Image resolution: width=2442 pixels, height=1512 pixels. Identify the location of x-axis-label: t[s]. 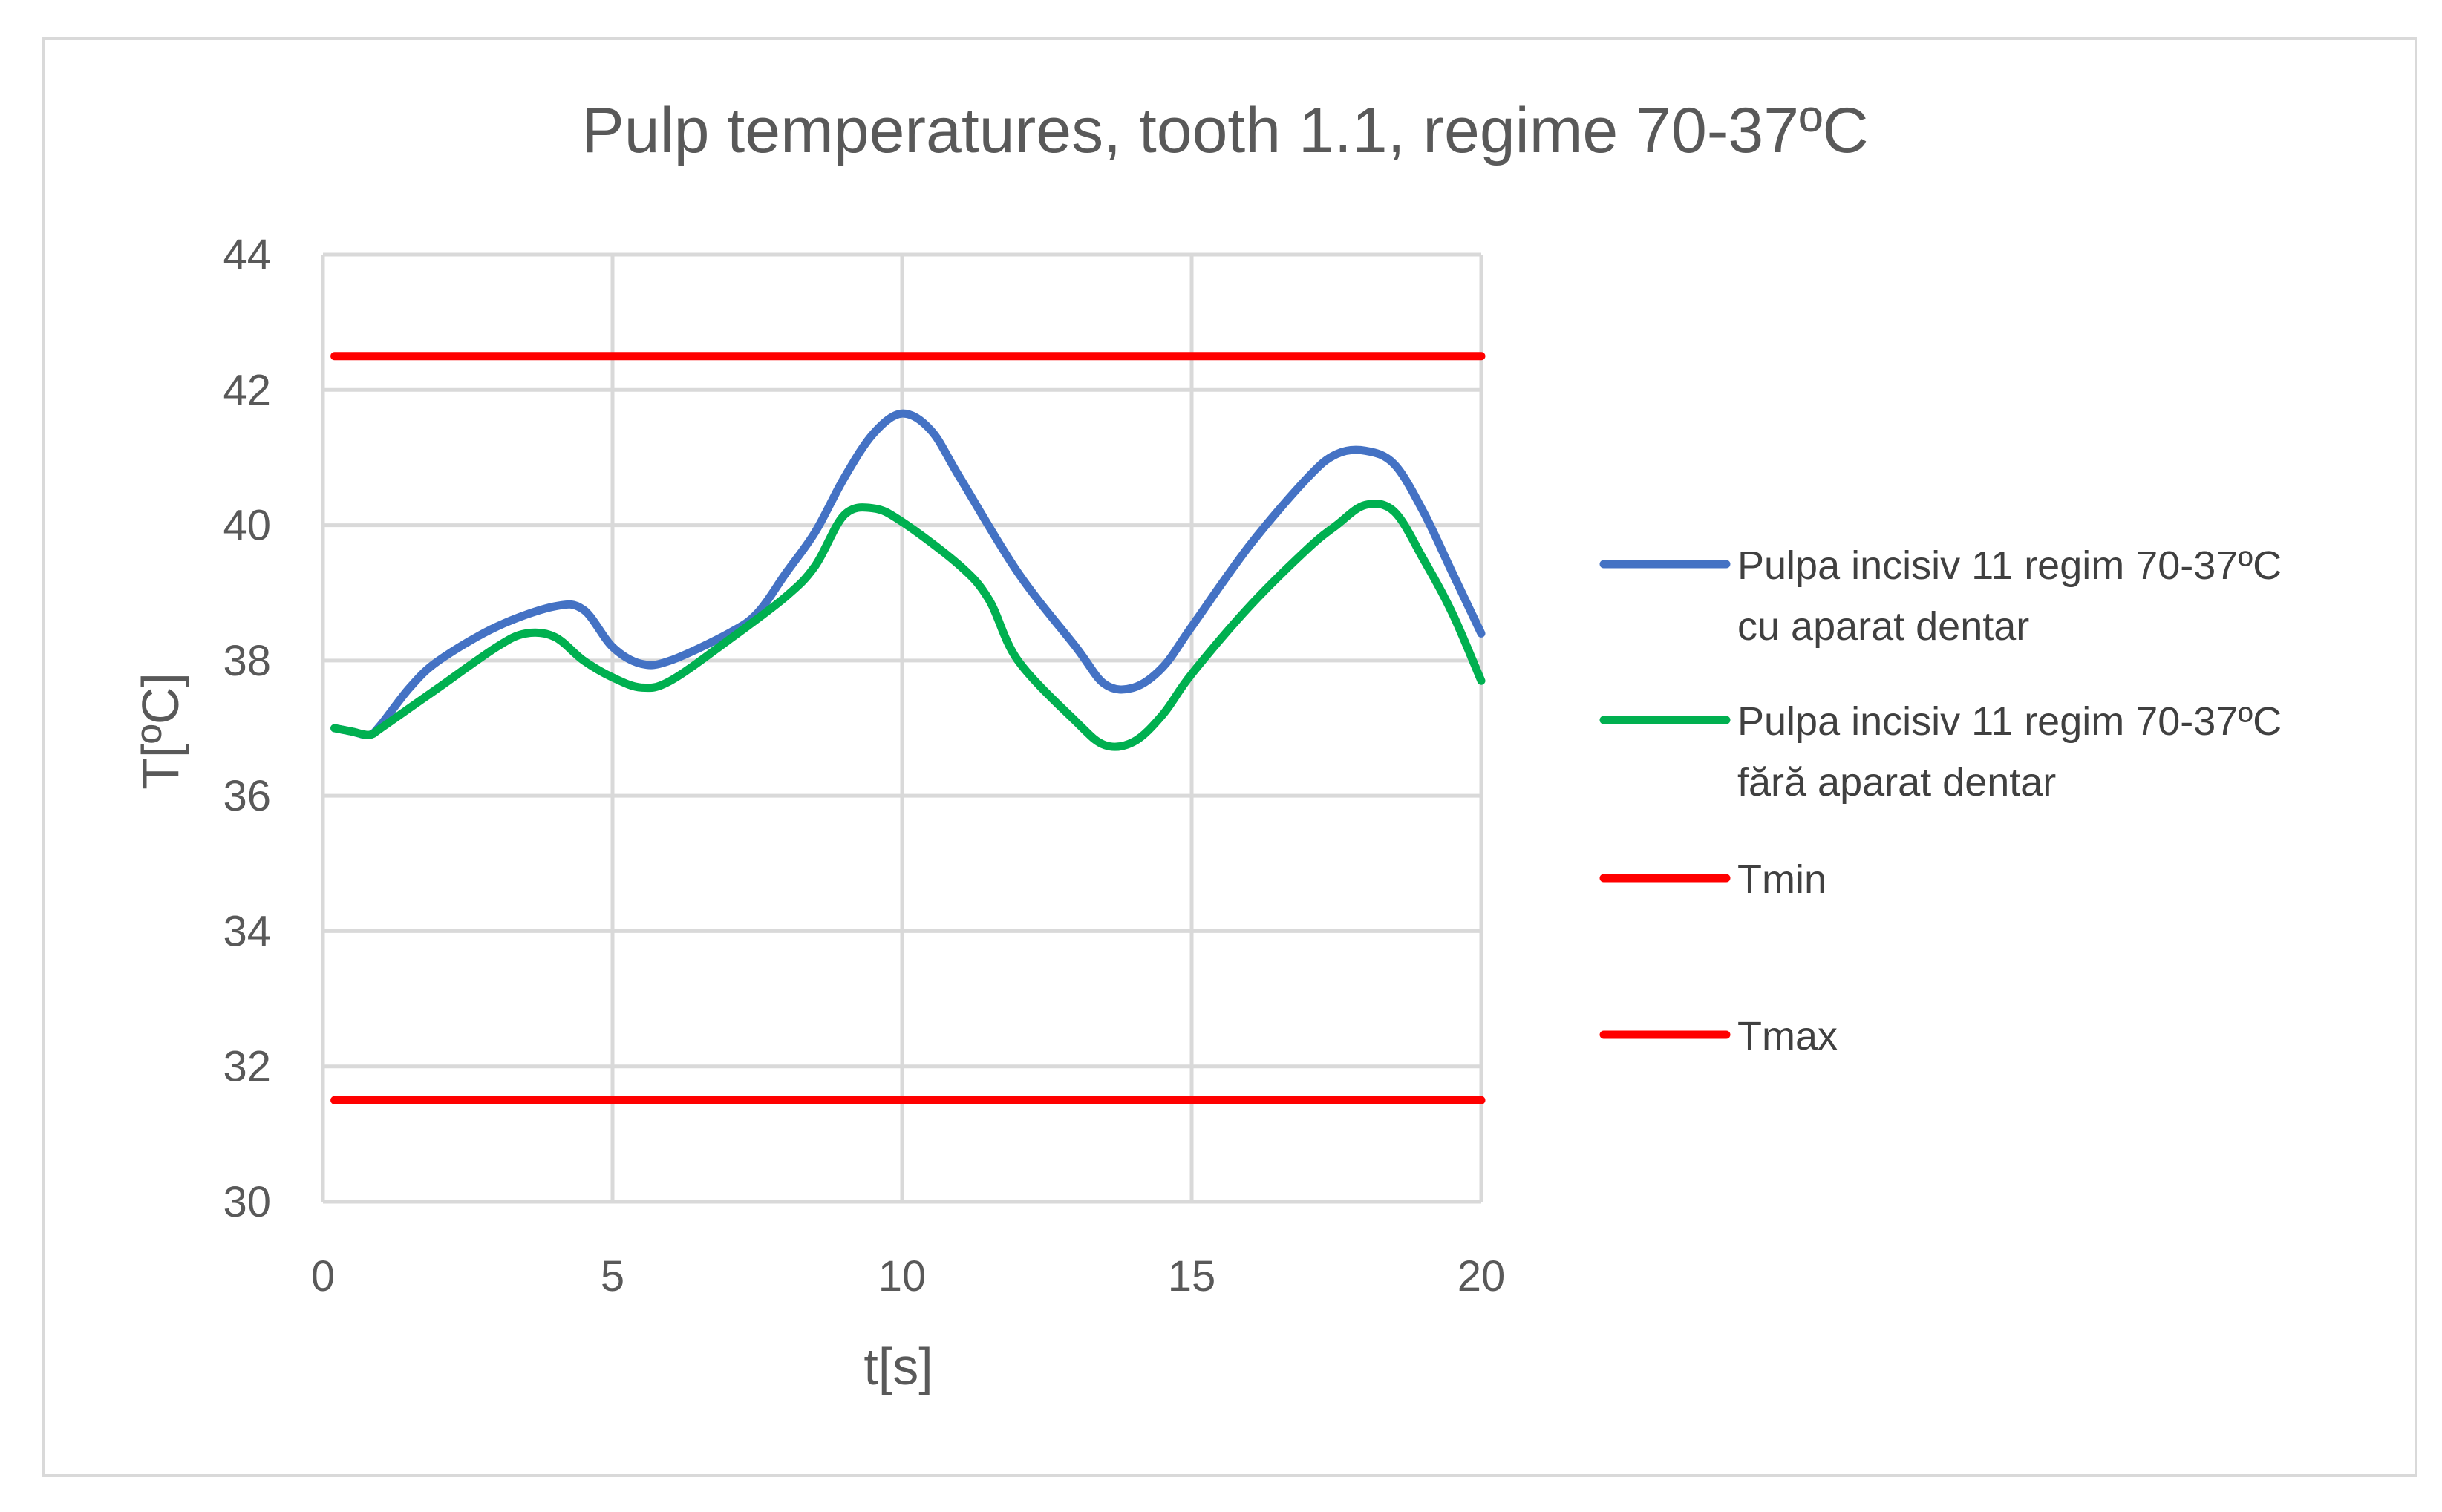
(898, 1366).